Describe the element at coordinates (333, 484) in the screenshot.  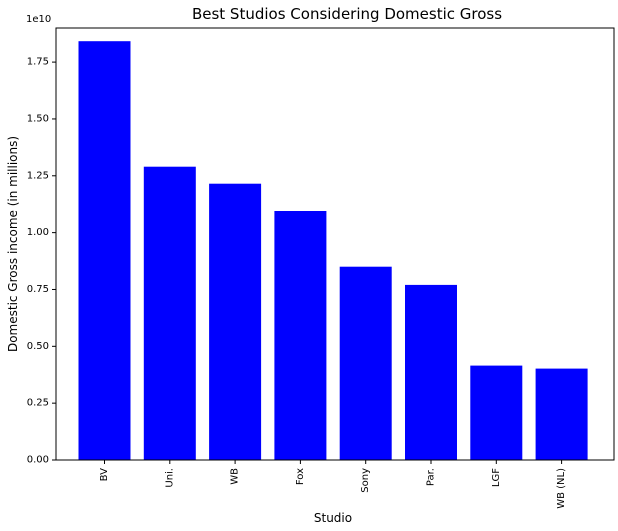
I see `x-axis-ticks: BV Uni. WB Fox Sony Par. LGF WB (NL)` at that location.